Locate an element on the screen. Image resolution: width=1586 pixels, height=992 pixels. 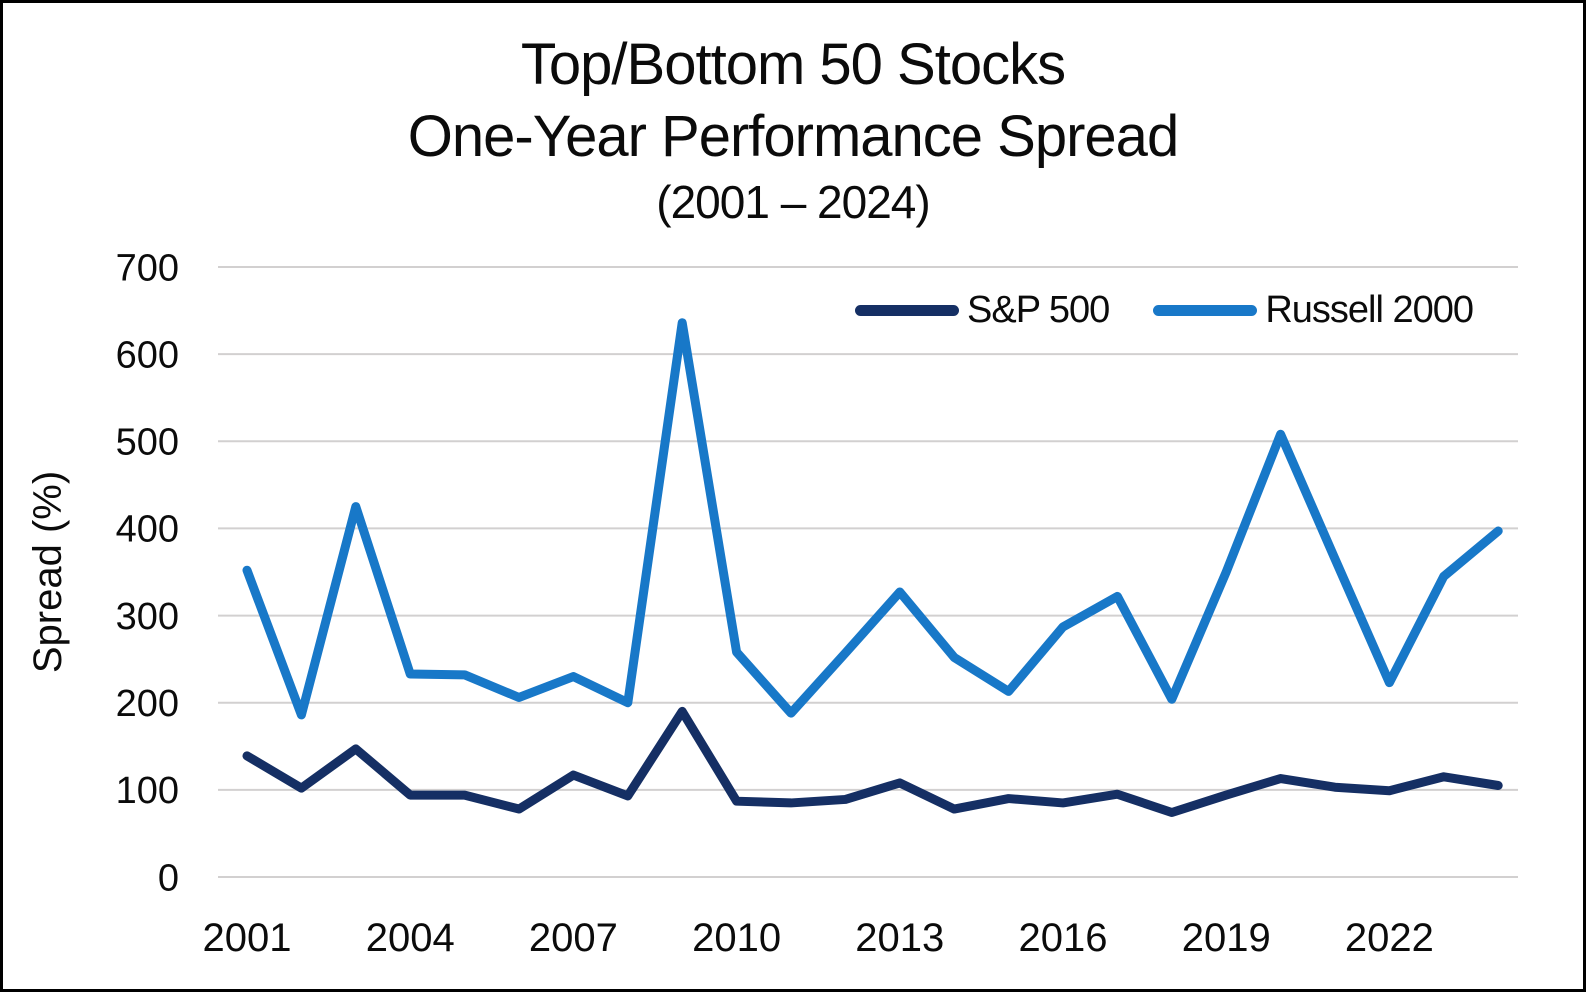
y-tick-label-600: 600 is located at coordinates (147, 355).